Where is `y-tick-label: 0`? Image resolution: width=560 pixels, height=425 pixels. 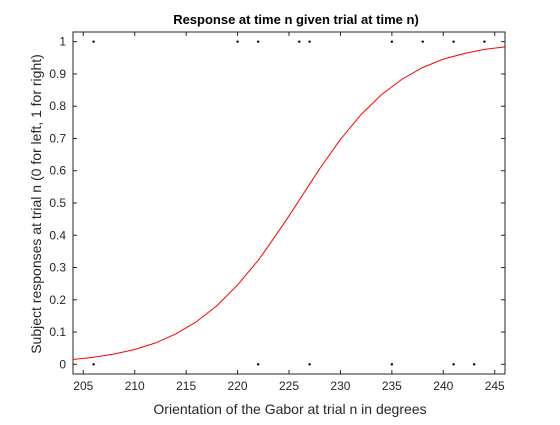 y-tick-label: 0 is located at coordinates (62, 364).